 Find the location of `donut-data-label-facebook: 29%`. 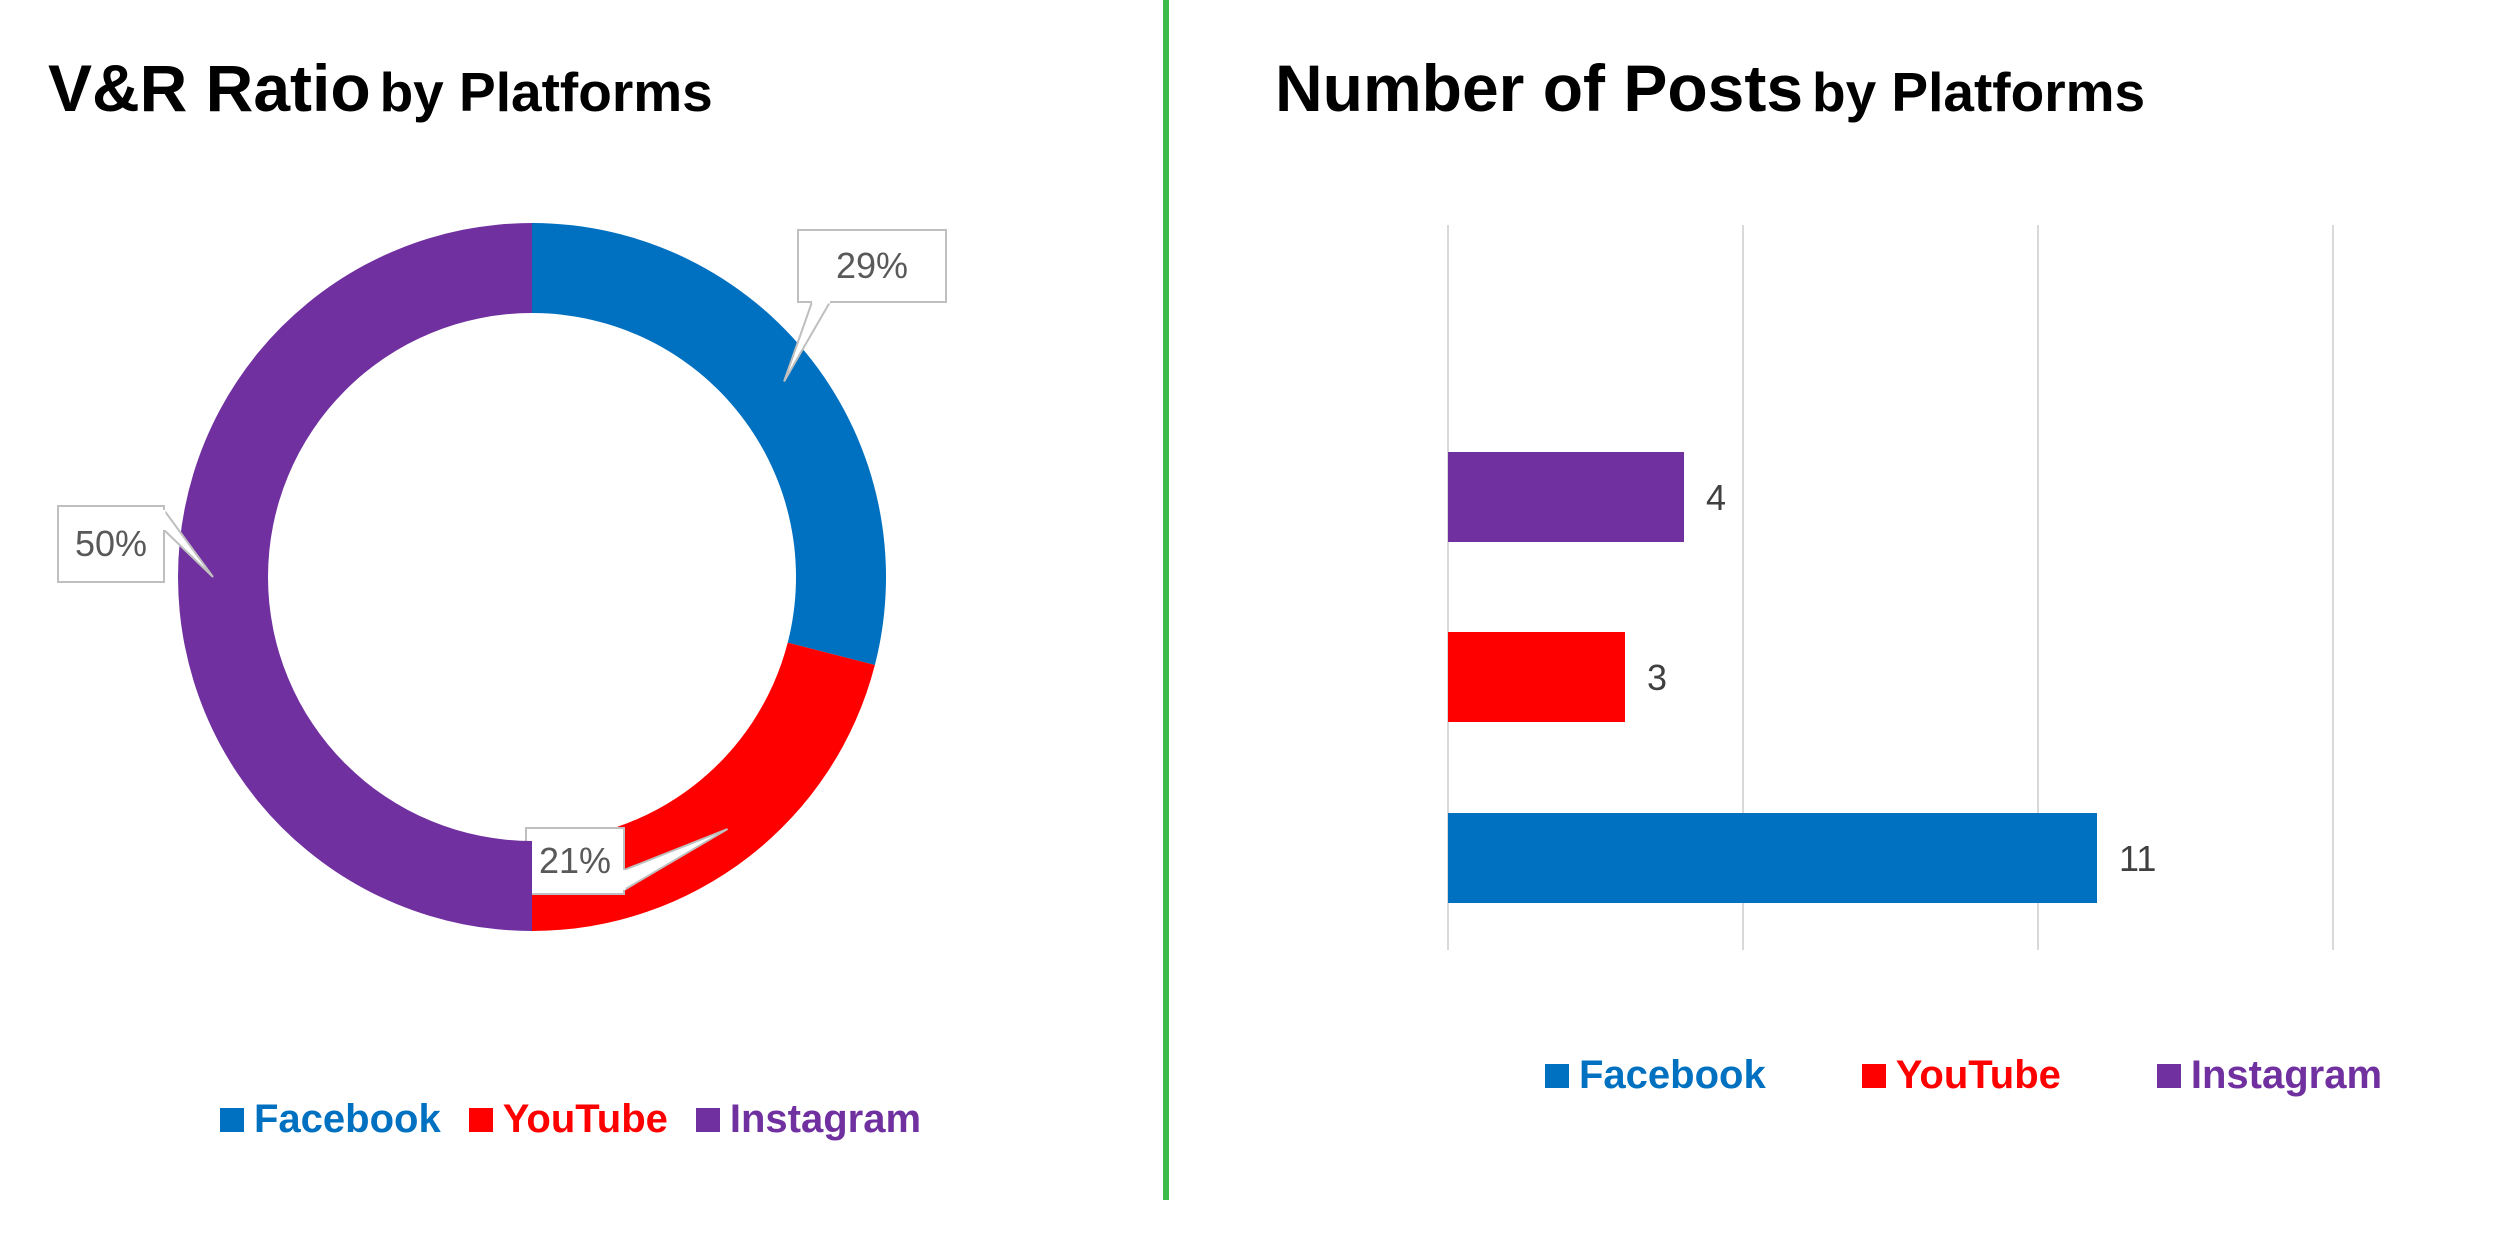

donut-data-label-facebook: 29% is located at coordinates (872, 265).